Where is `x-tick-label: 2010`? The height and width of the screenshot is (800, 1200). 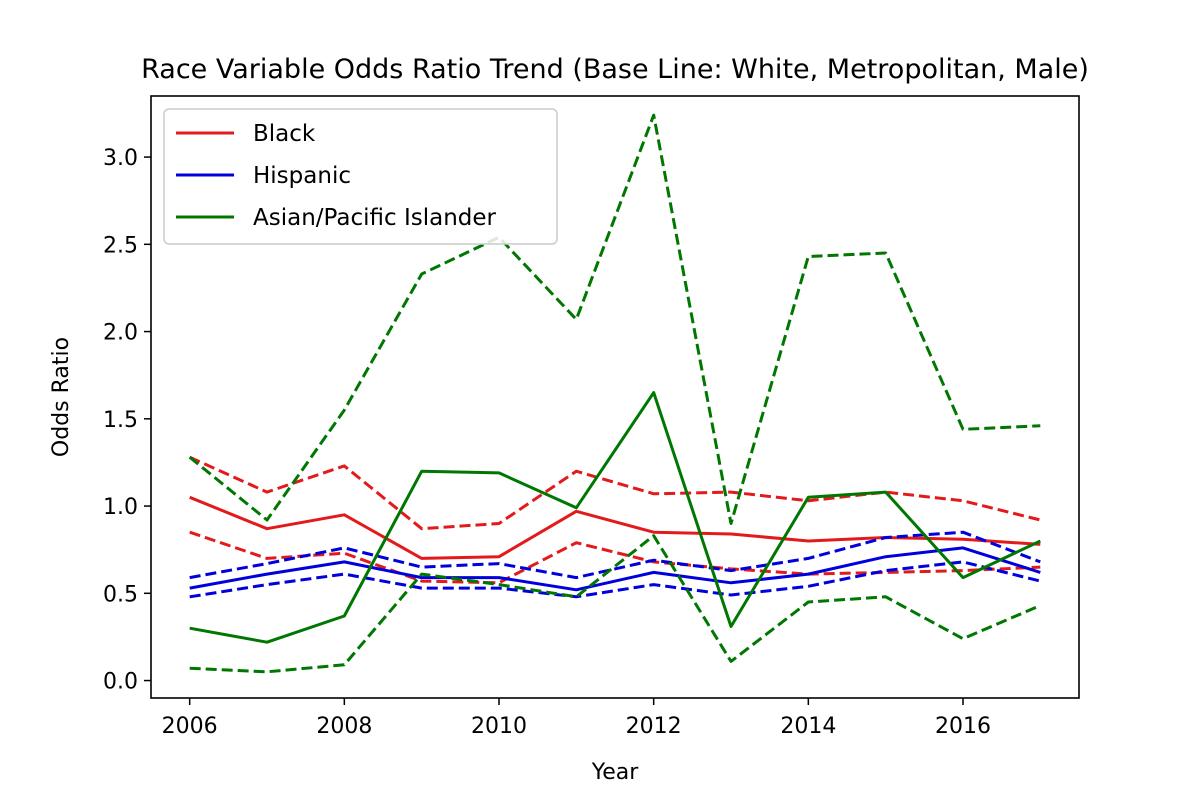 x-tick-label: 2010 is located at coordinates (499, 726).